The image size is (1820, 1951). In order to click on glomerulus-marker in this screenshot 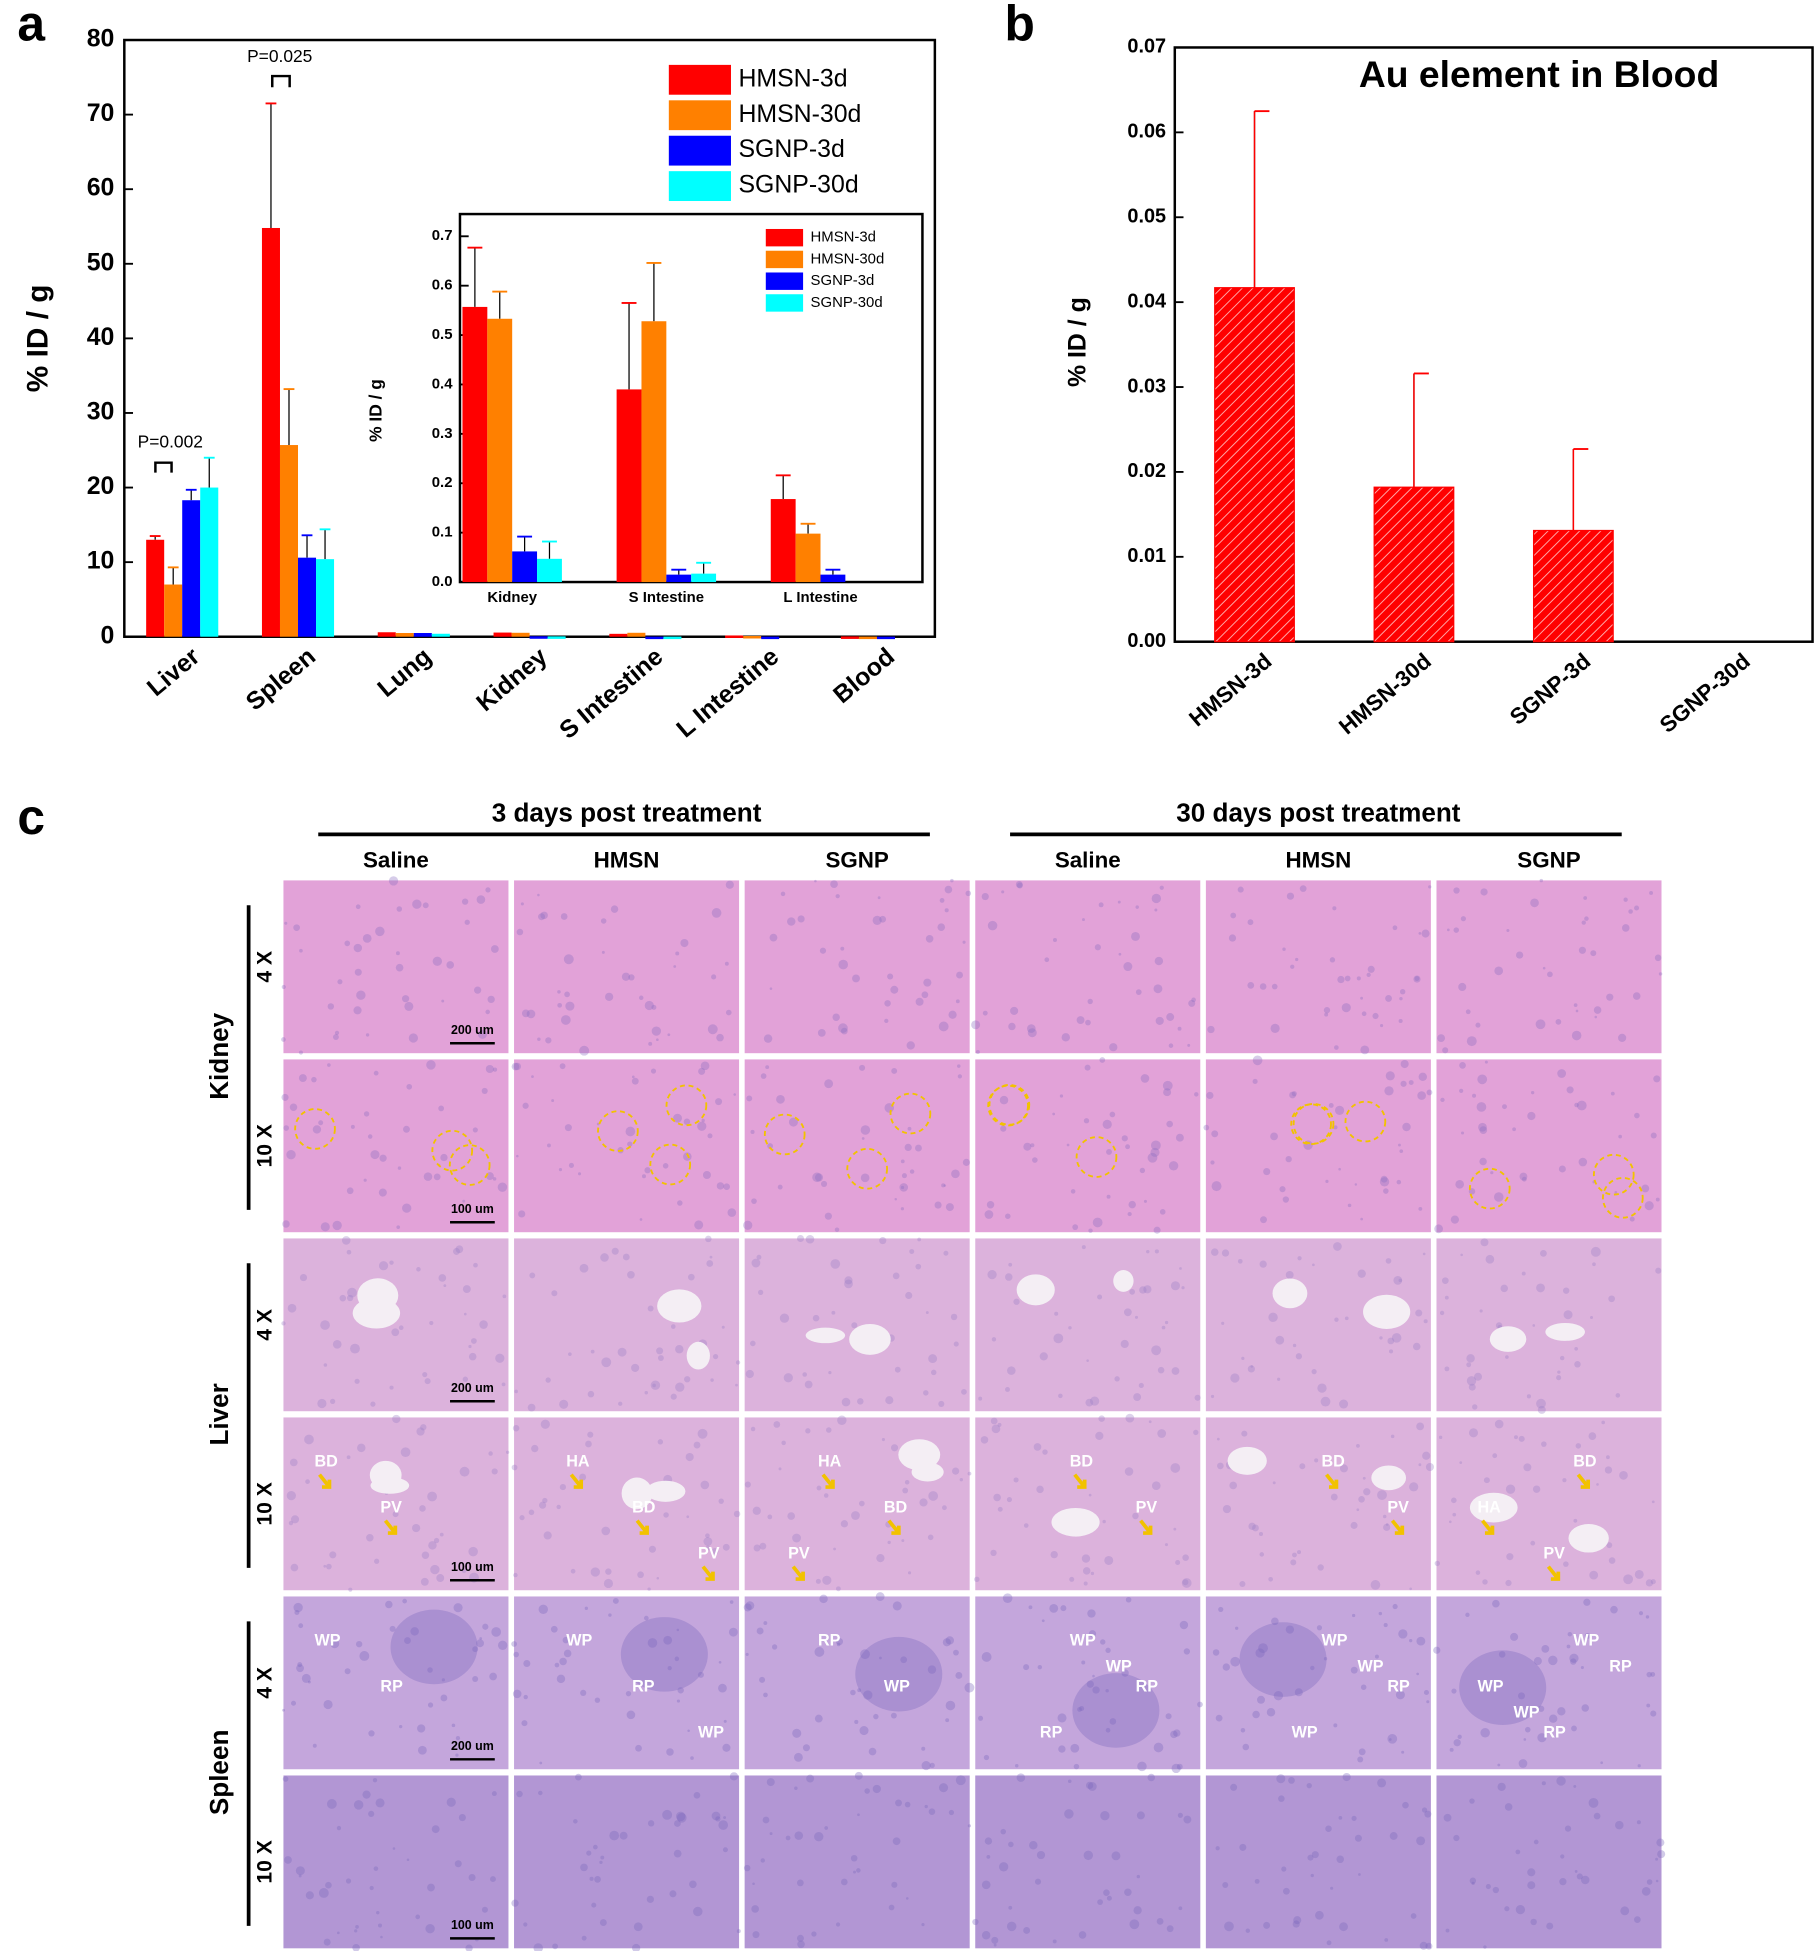, I will do `click(686, 1105)`.